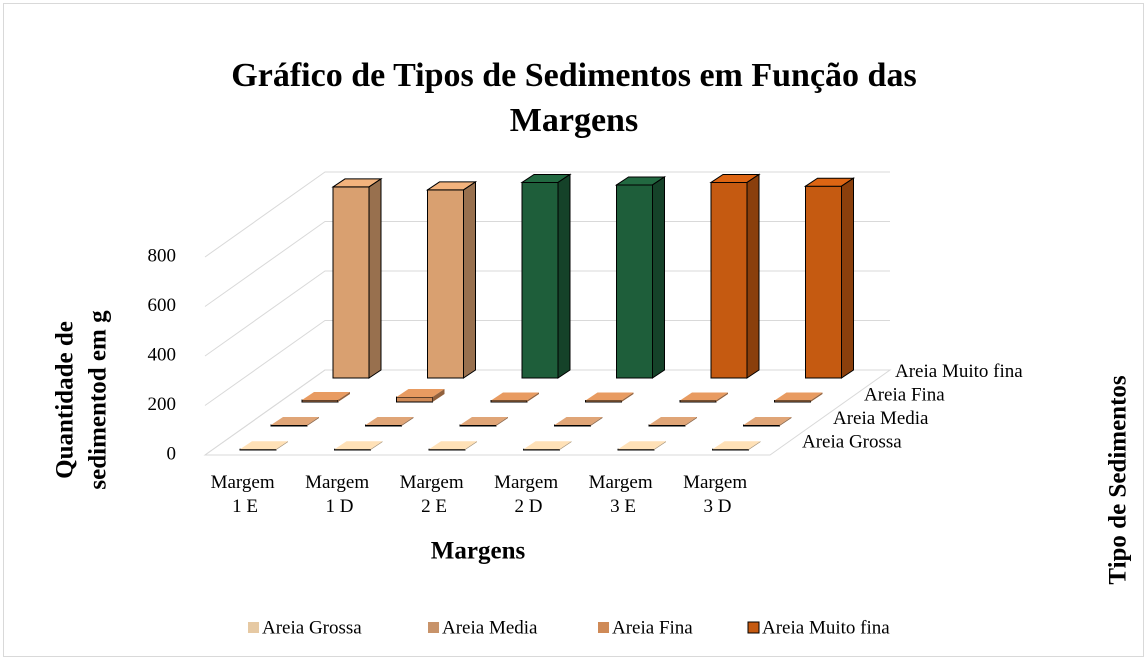 This screenshot has width=1147, height=660. Describe the element at coordinates (339, 494) in the screenshot. I see `x-tick-label: Margem 1 D` at that location.